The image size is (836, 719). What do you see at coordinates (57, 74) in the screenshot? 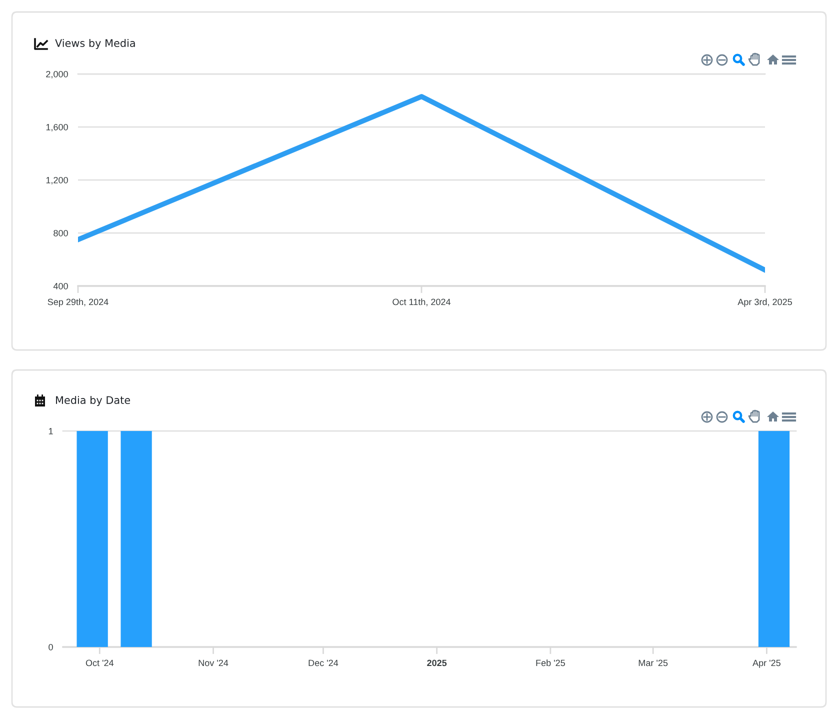
I see `y-tick-label: 2,000` at bounding box center [57, 74].